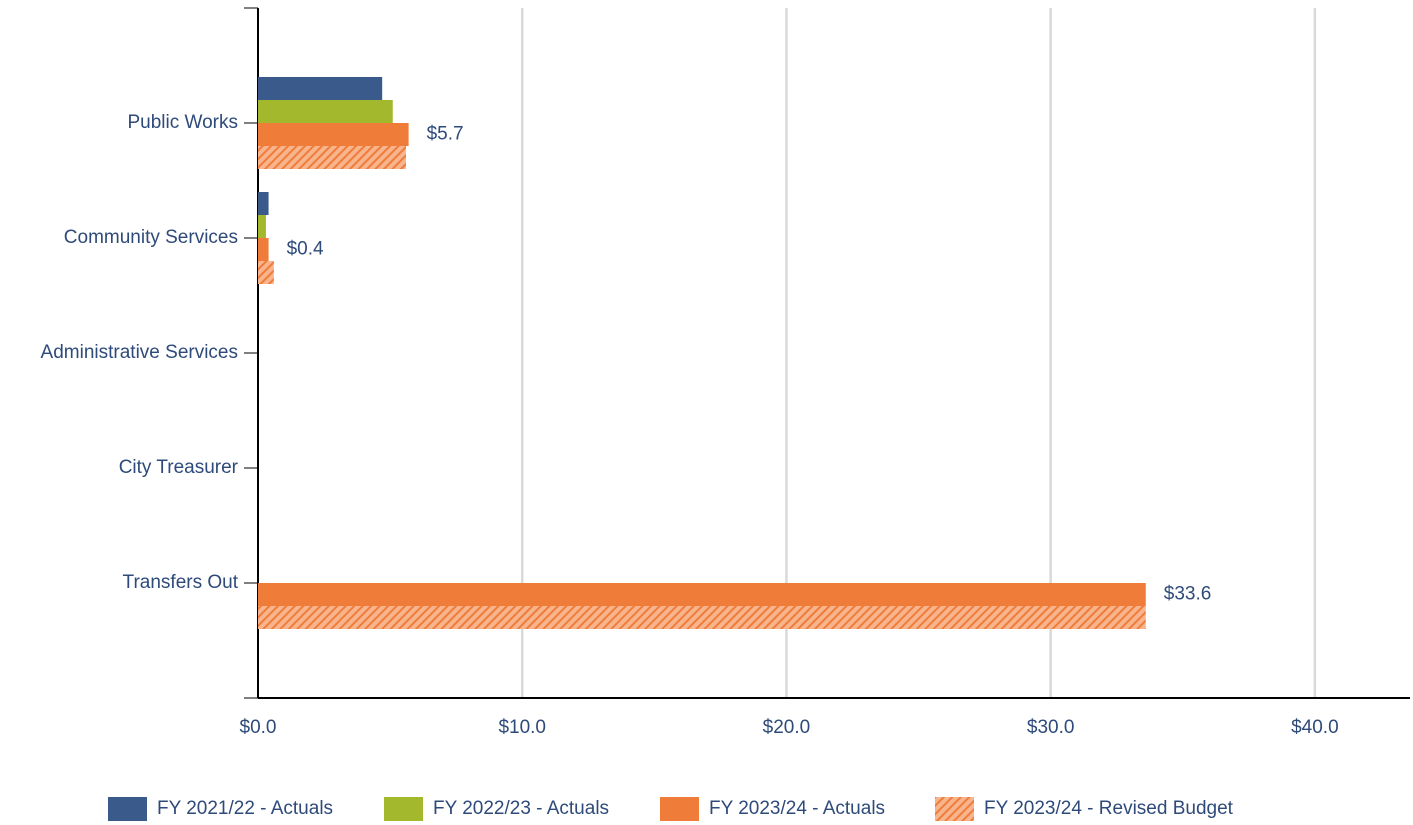  Describe the element at coordinates (797, 808) in the screenshot. I see `legend-label: FY 2023/24 - Actuals` at that location.